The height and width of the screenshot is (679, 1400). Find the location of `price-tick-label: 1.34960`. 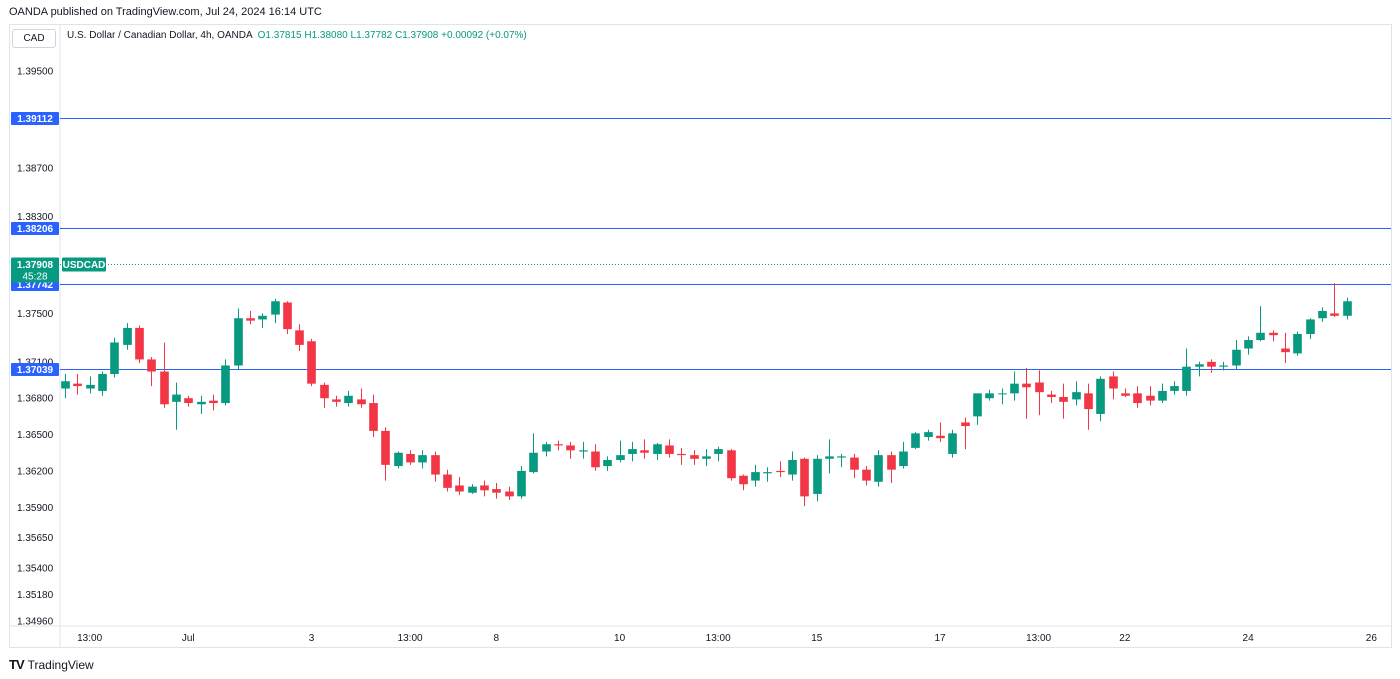

price-tick-label: 1.34960 is located at coordinates (35, 622).